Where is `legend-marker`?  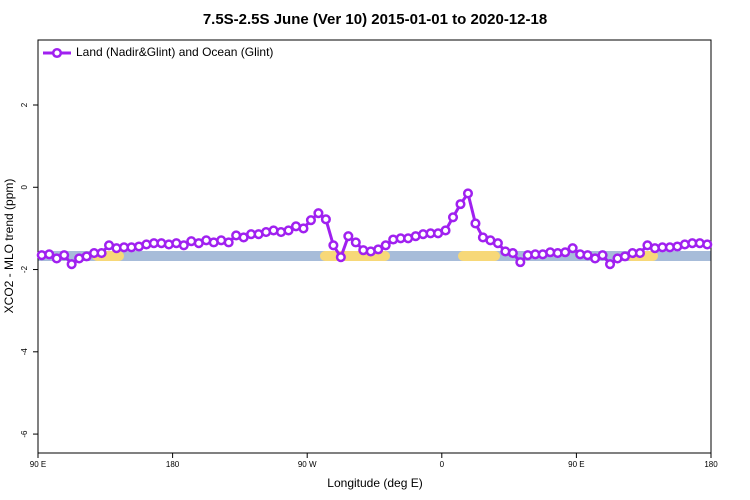
legend-marker is located at coordinates (57, 53).